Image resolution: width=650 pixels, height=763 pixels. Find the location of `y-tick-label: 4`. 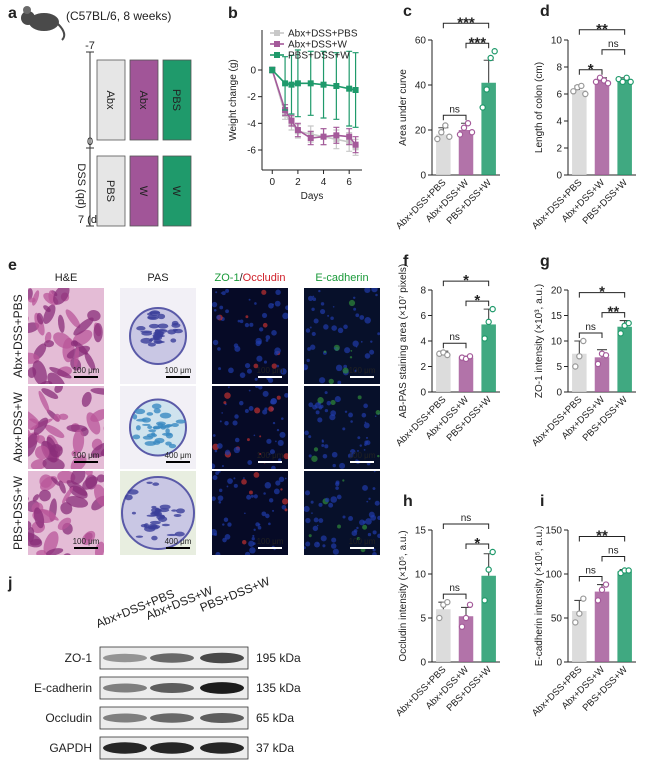

y-tick-label: 4 is located at coordinates (559, 122).